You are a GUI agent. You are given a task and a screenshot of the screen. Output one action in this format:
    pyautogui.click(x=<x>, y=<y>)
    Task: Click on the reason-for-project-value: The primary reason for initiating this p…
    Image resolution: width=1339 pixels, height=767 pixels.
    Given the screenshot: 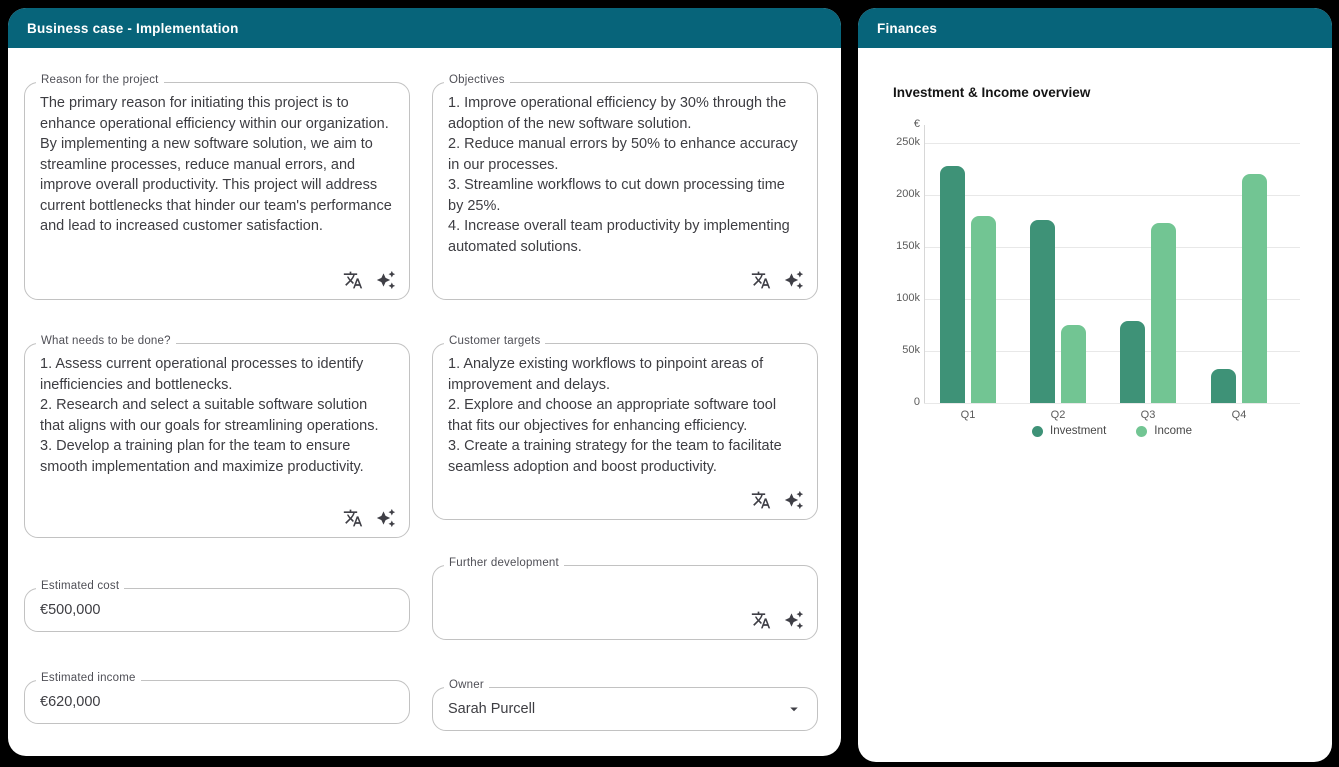 What is the action you would take?
    pyautogui.click(x=218, y=164)
    